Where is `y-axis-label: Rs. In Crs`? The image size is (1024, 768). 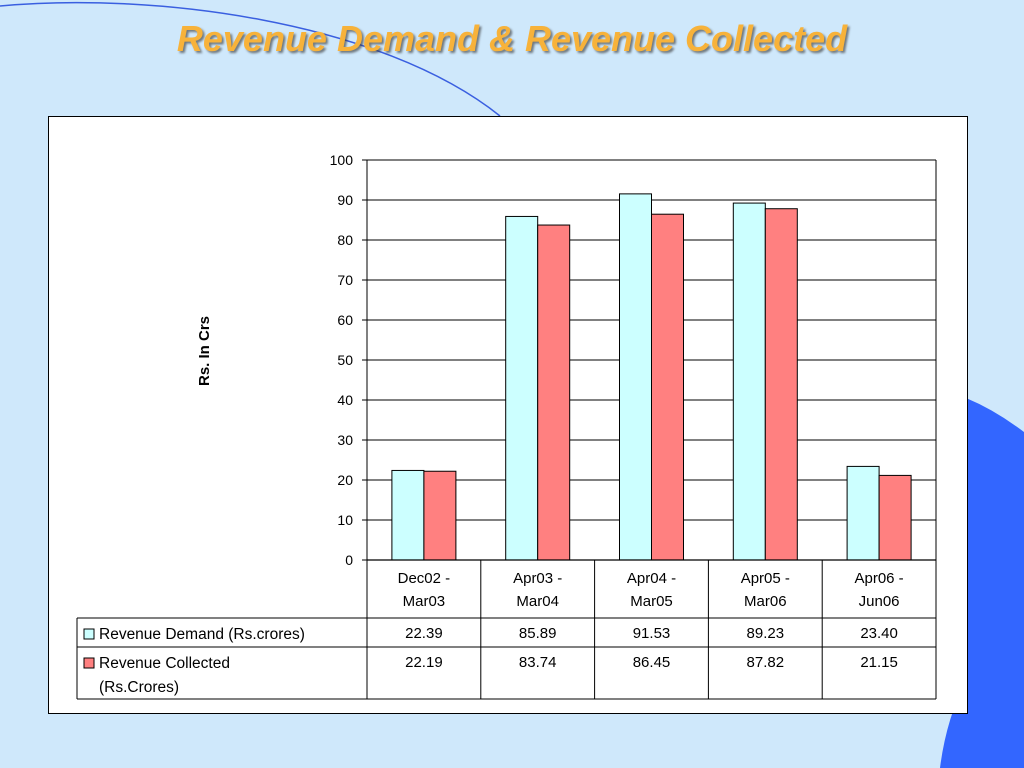
y-axis-label: Rs. In Crs is located at coordinates (204, 351).